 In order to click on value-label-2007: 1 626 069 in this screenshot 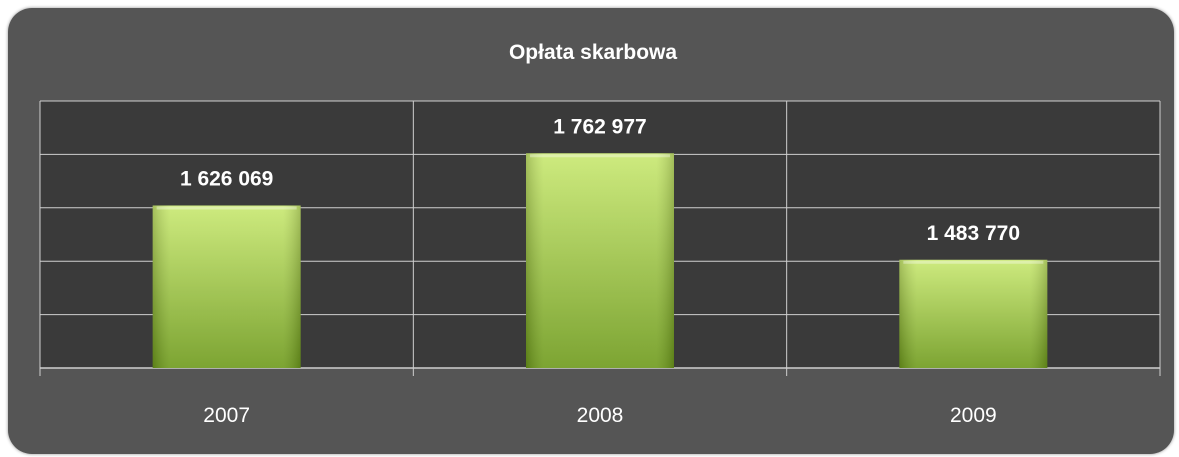, I will do `click(226, 178)`.